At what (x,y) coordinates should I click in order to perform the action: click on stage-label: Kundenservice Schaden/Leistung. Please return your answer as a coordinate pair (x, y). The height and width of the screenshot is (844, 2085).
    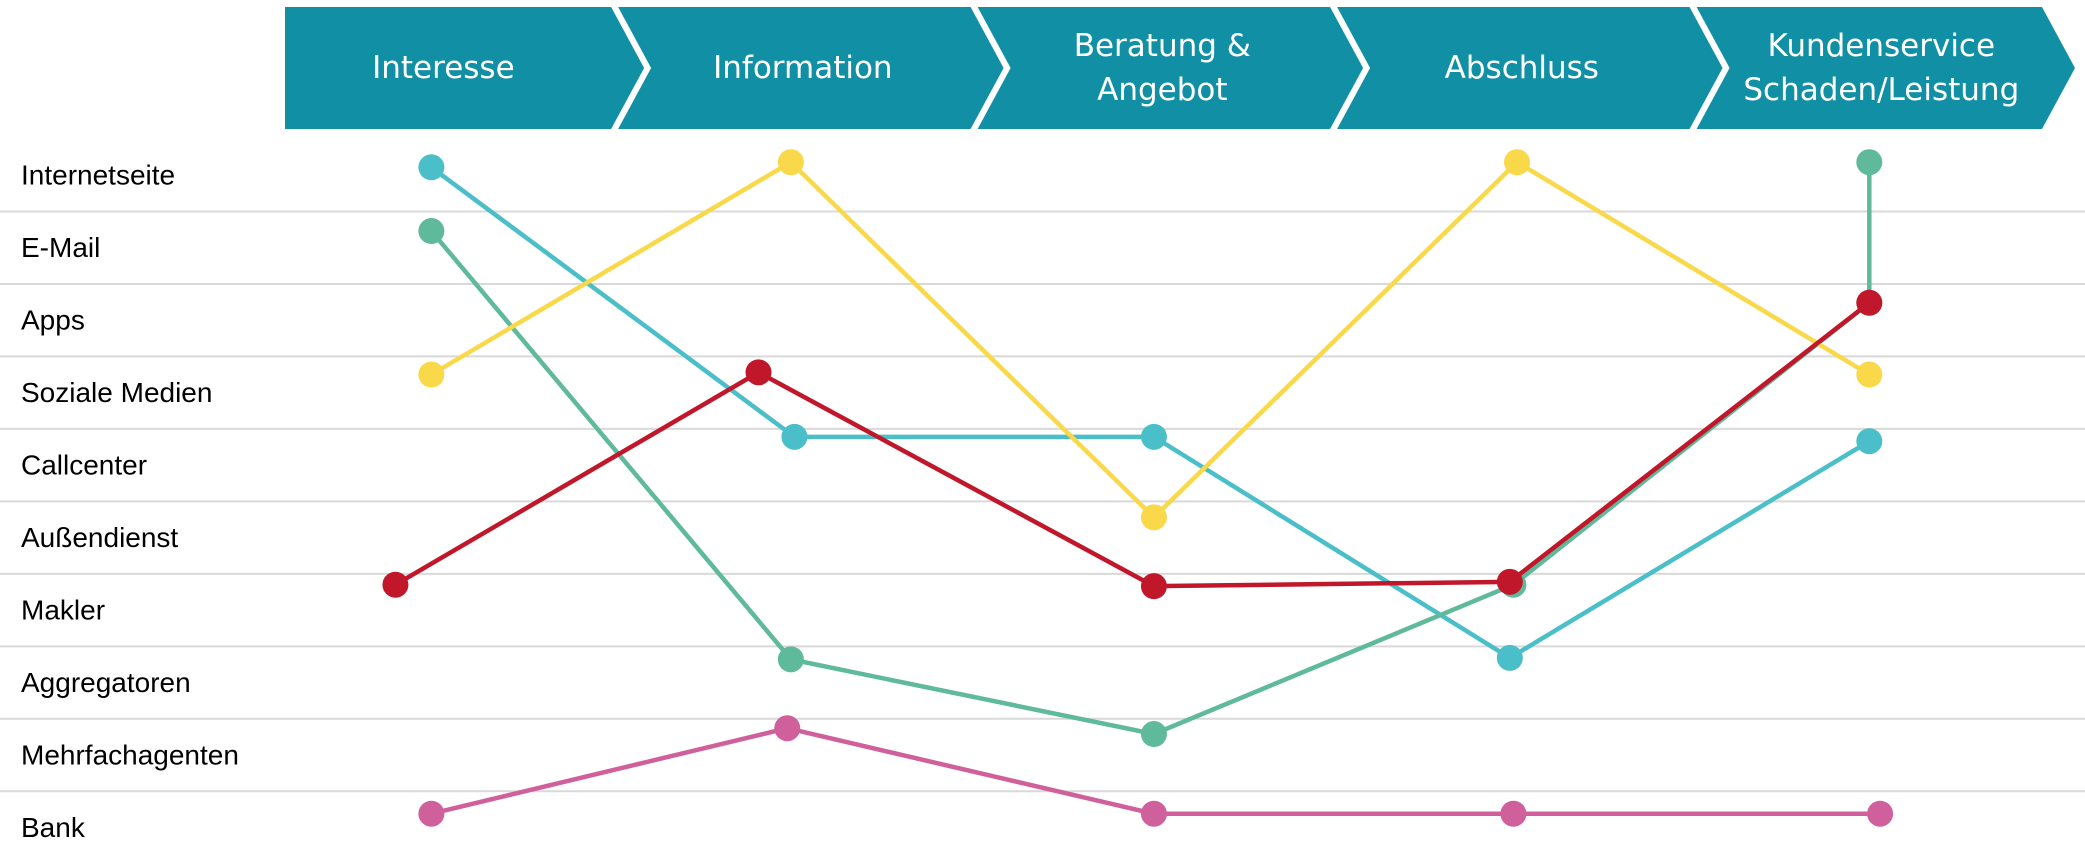
    Looking at the image, I should click on (1881, 68).